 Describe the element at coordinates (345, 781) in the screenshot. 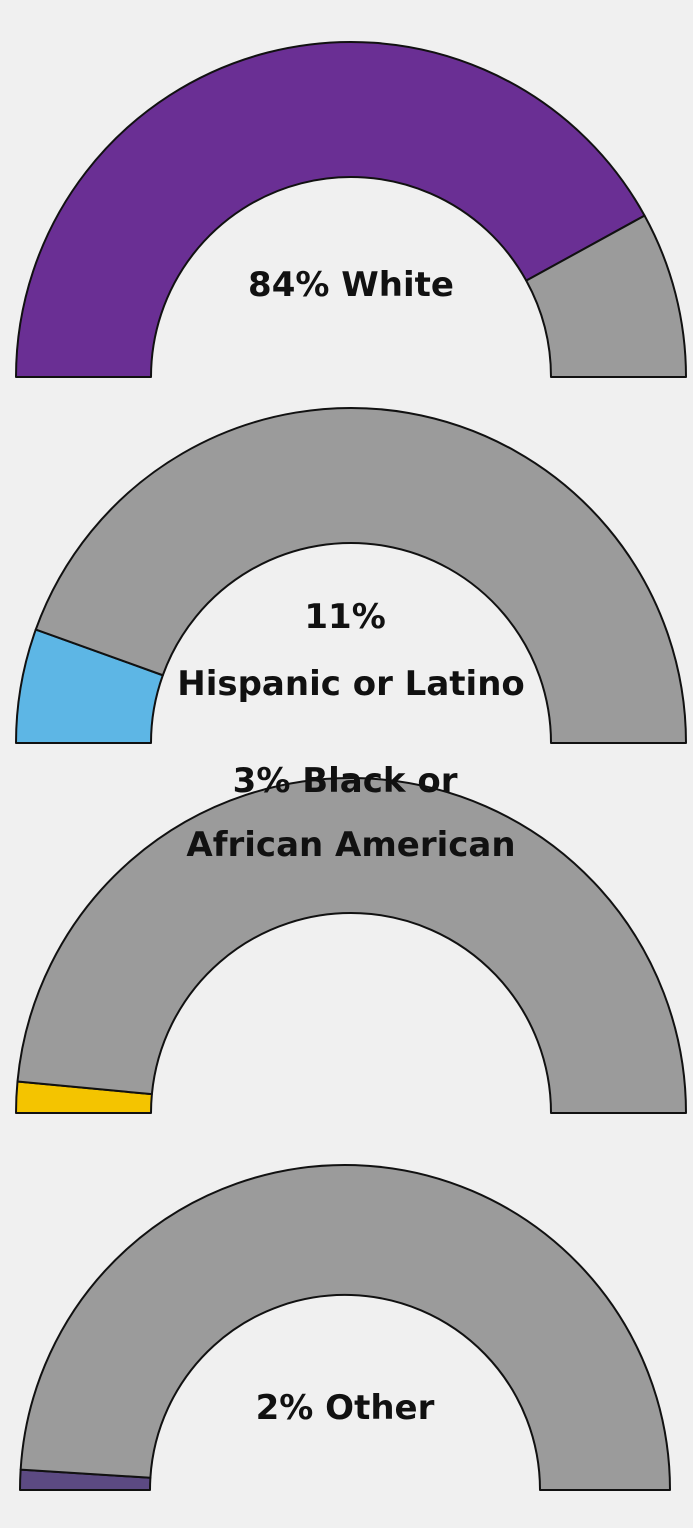

I see `gauge-black-label-line-1: 3% Black or` at that location.